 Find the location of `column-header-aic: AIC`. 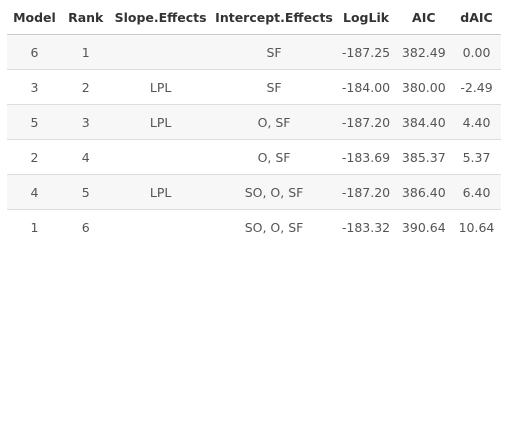

column-header-aic: AIC is located at coordinates (423, 17).